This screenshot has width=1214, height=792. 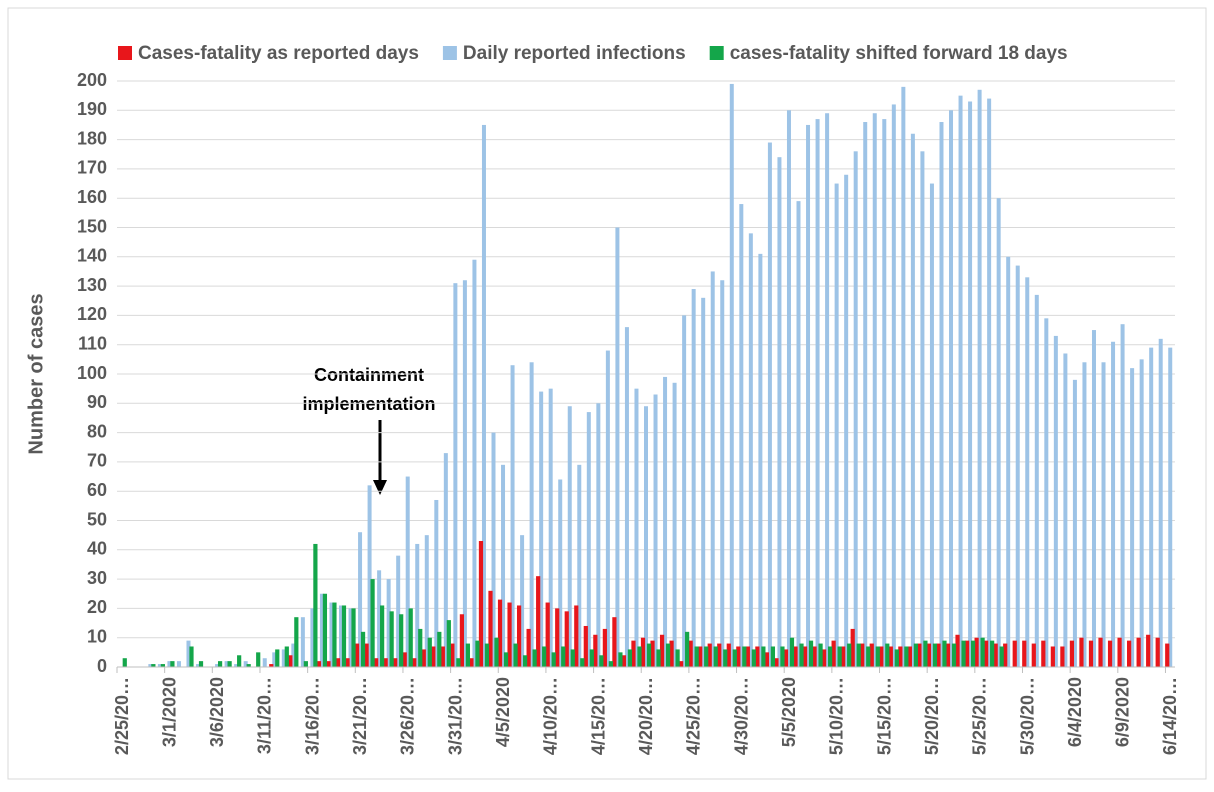 What do you see at coordinates (97, 578) in the screenshot?
I see `y-tick-label: 30` at bounding box center [97, 578].